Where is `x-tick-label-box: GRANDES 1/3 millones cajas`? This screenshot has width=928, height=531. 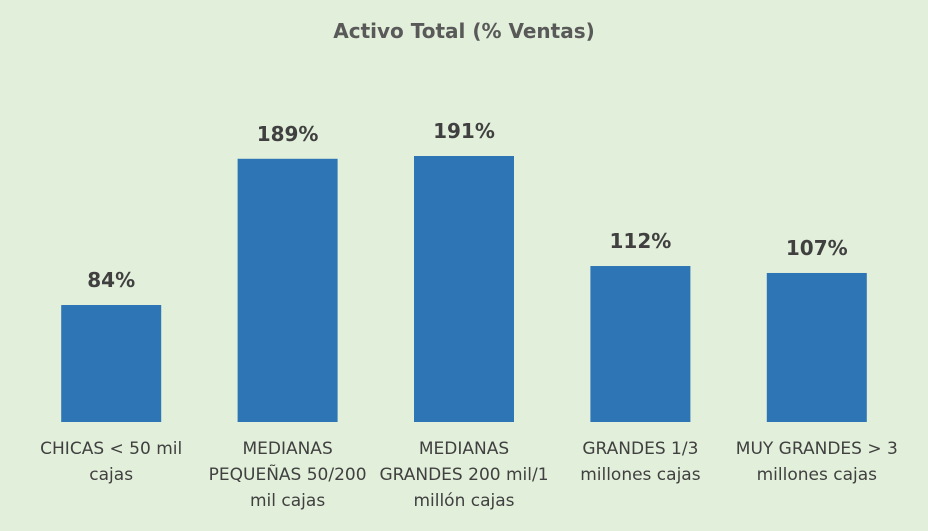
x-tick-label-box: GRANDES 1/3 millones cajas is located at coordinates (640, 462).